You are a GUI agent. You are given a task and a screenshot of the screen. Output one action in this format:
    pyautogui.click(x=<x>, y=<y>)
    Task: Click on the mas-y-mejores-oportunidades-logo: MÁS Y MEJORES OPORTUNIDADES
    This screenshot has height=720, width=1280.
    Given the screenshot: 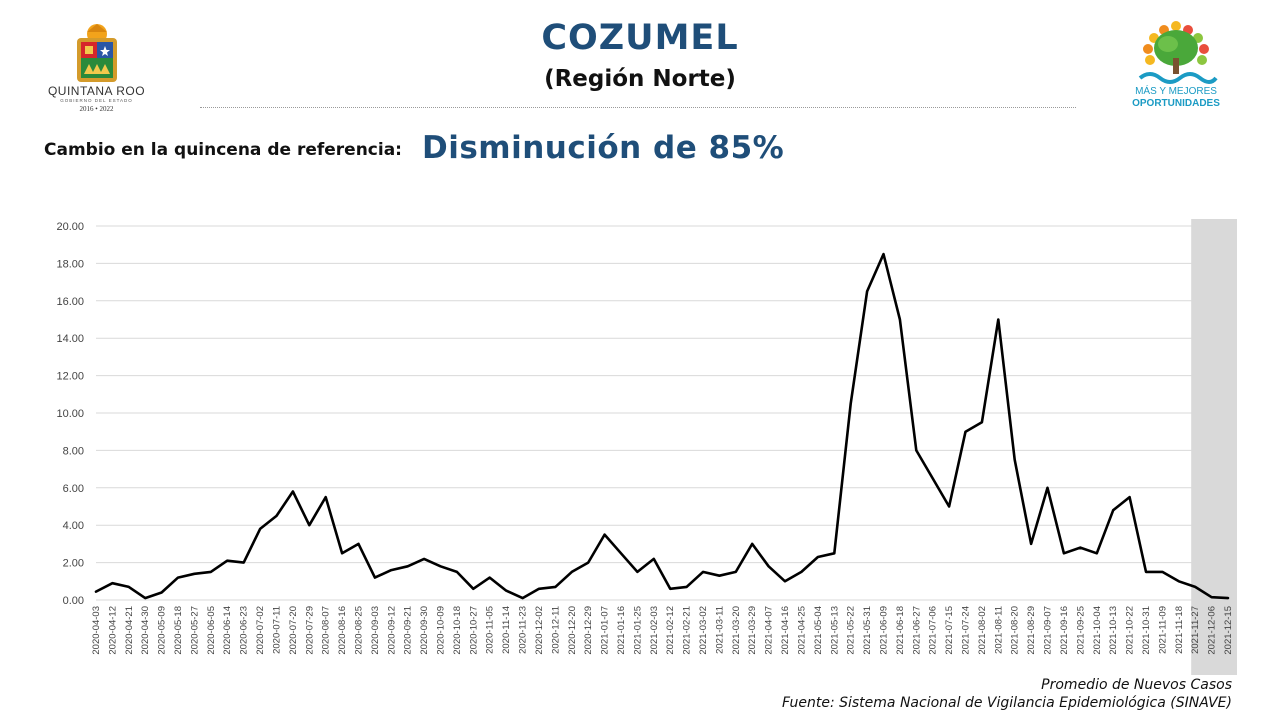 What is the action you would take?
    pyautogui.click(x=1176, y=68)
    